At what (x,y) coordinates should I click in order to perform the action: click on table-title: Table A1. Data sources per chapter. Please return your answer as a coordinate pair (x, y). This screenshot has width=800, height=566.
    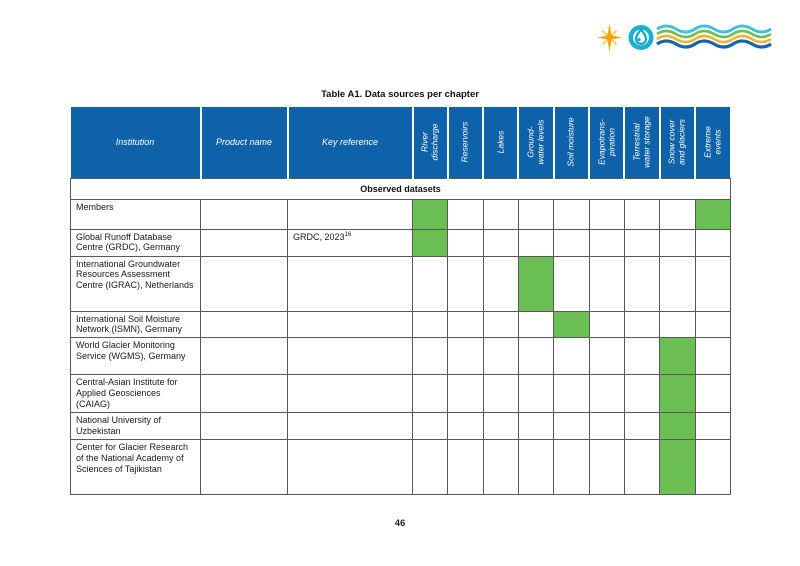
    Looking at the image, I should click on (400, 94).